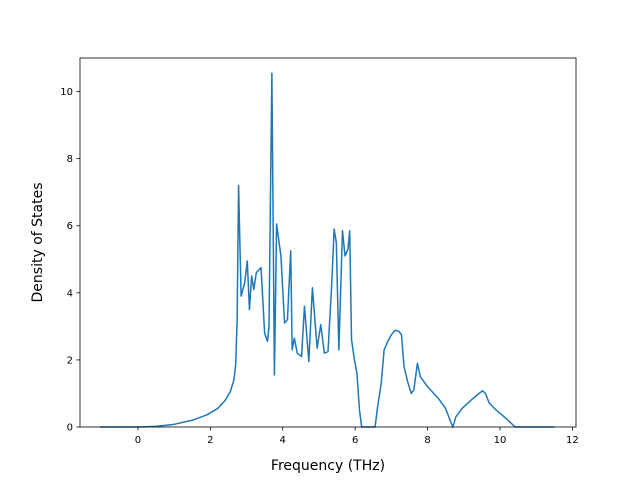  Describe the element at coordinates (70, 260) in the screenshot. I see `y-axis: 0 2 4 6 8 10` at that location.